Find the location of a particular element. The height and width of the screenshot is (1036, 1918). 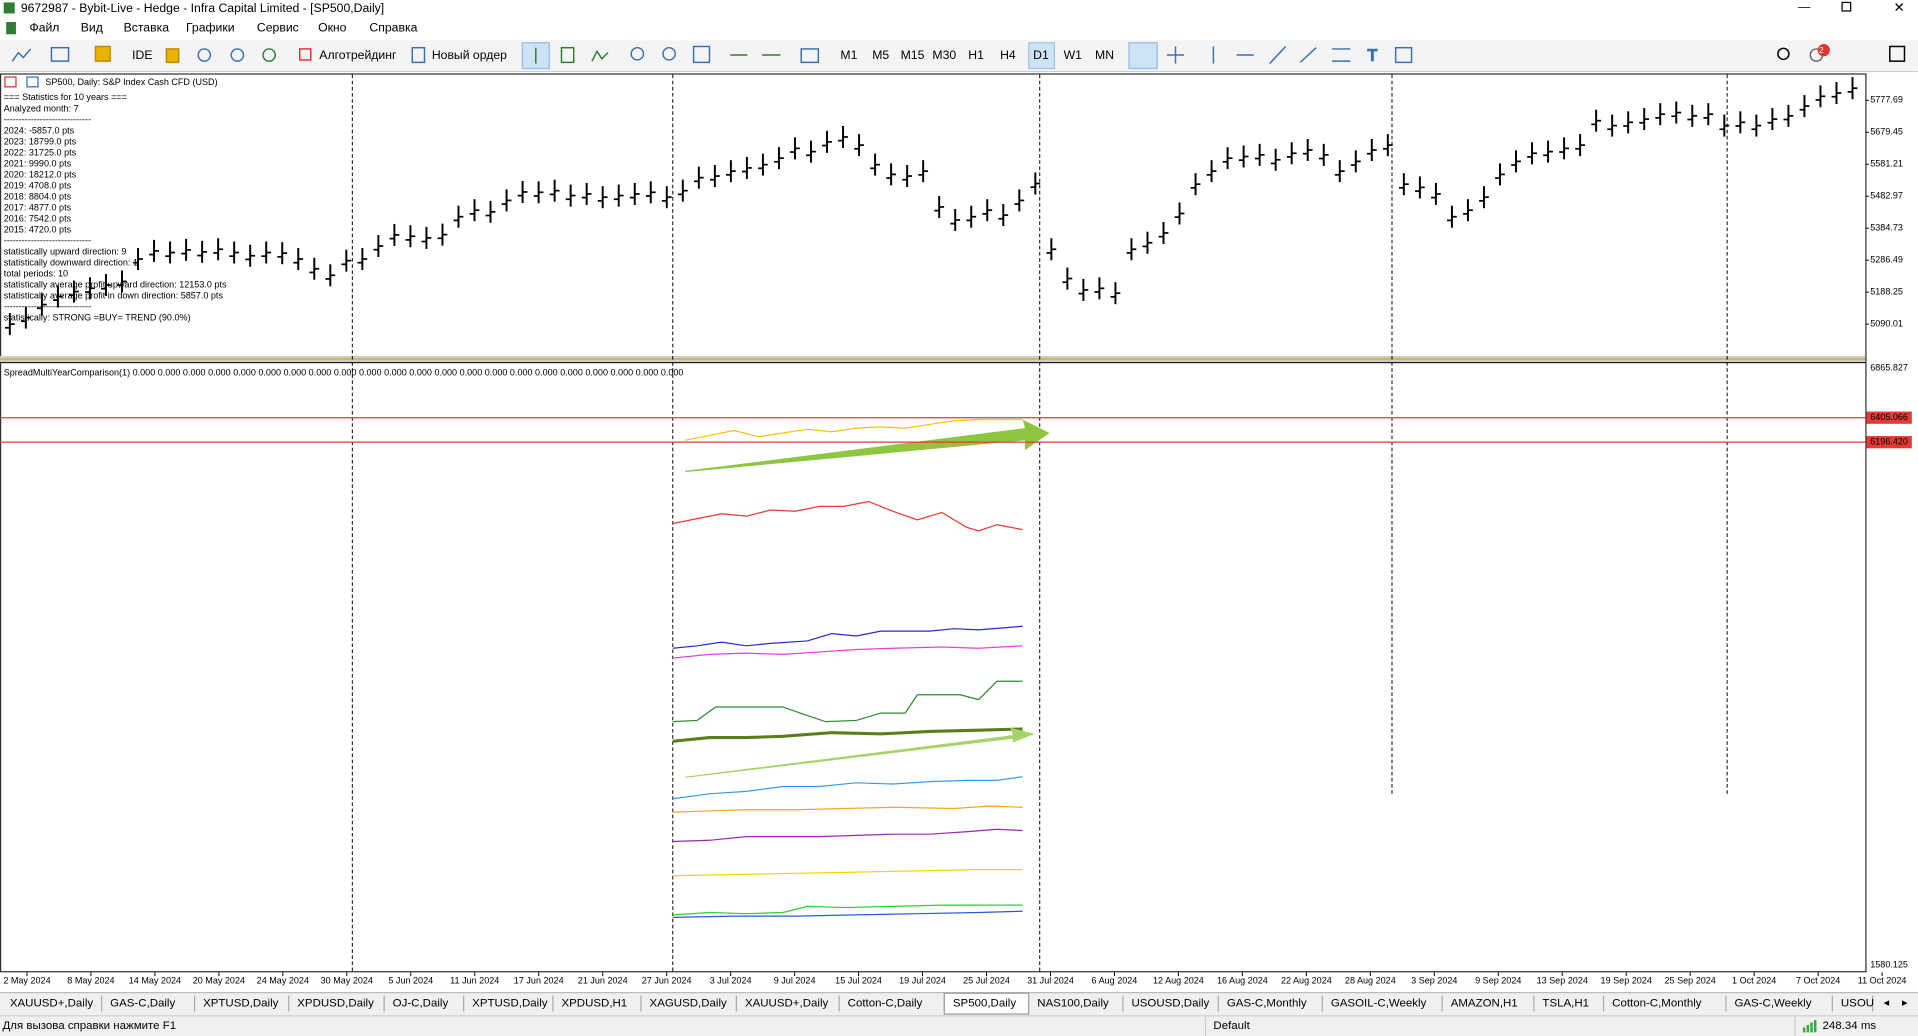

info-line: 2024: -5857.0 pts is located at coordinates (39, 130).